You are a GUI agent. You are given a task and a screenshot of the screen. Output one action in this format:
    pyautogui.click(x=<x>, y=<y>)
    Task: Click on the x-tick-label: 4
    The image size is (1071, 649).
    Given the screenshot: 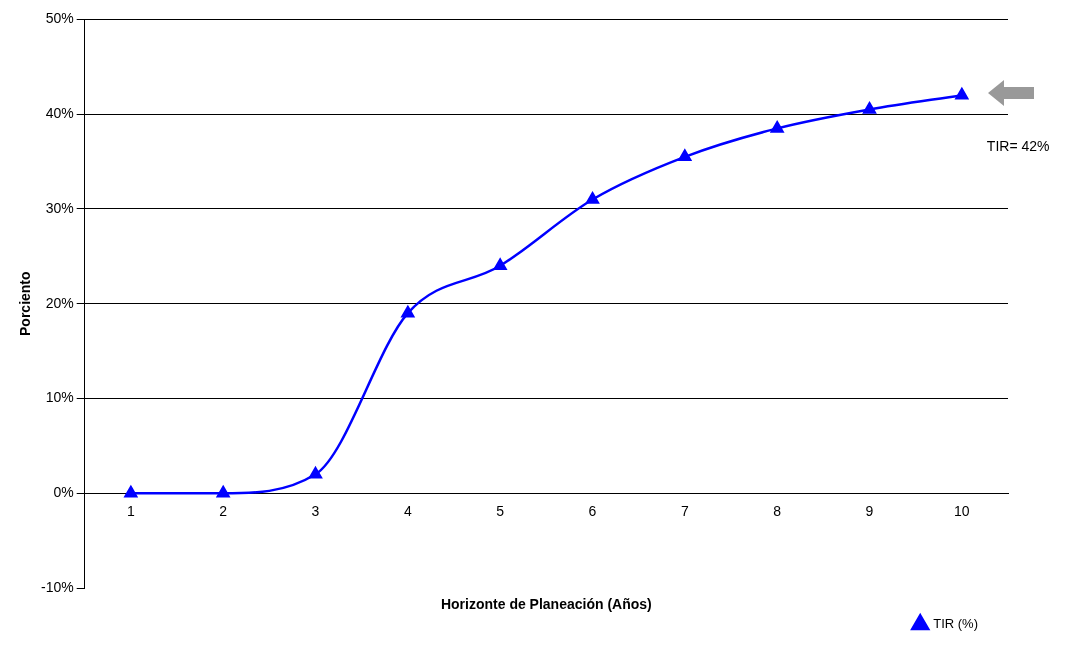 What is the action you would take?
    pyautogui.click(x=407, y=511)
    